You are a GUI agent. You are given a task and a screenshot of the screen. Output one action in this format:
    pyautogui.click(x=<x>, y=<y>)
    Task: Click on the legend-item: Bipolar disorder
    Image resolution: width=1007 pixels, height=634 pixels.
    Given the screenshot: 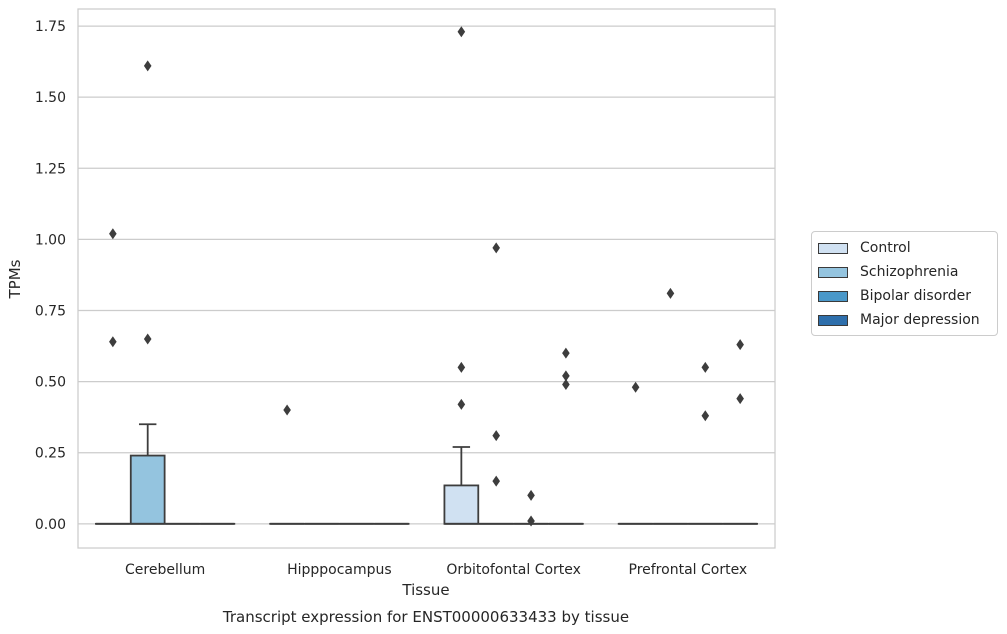 What is the action you would take?
    pyautogui.click(x=904, y=296)
    